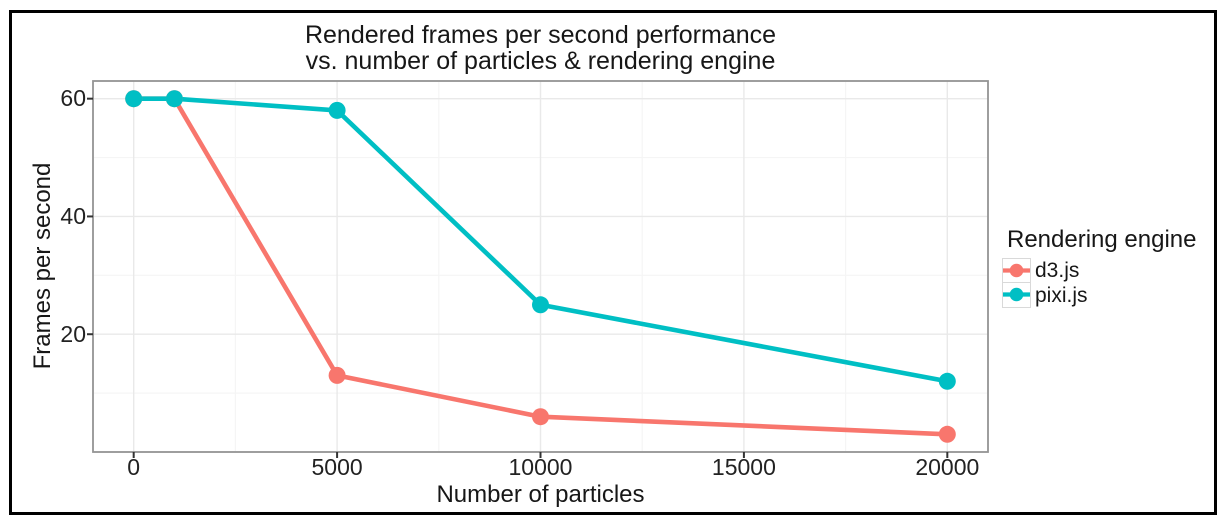  I want to click on legend-item-d3js: d3.js, so click(1099, 270).